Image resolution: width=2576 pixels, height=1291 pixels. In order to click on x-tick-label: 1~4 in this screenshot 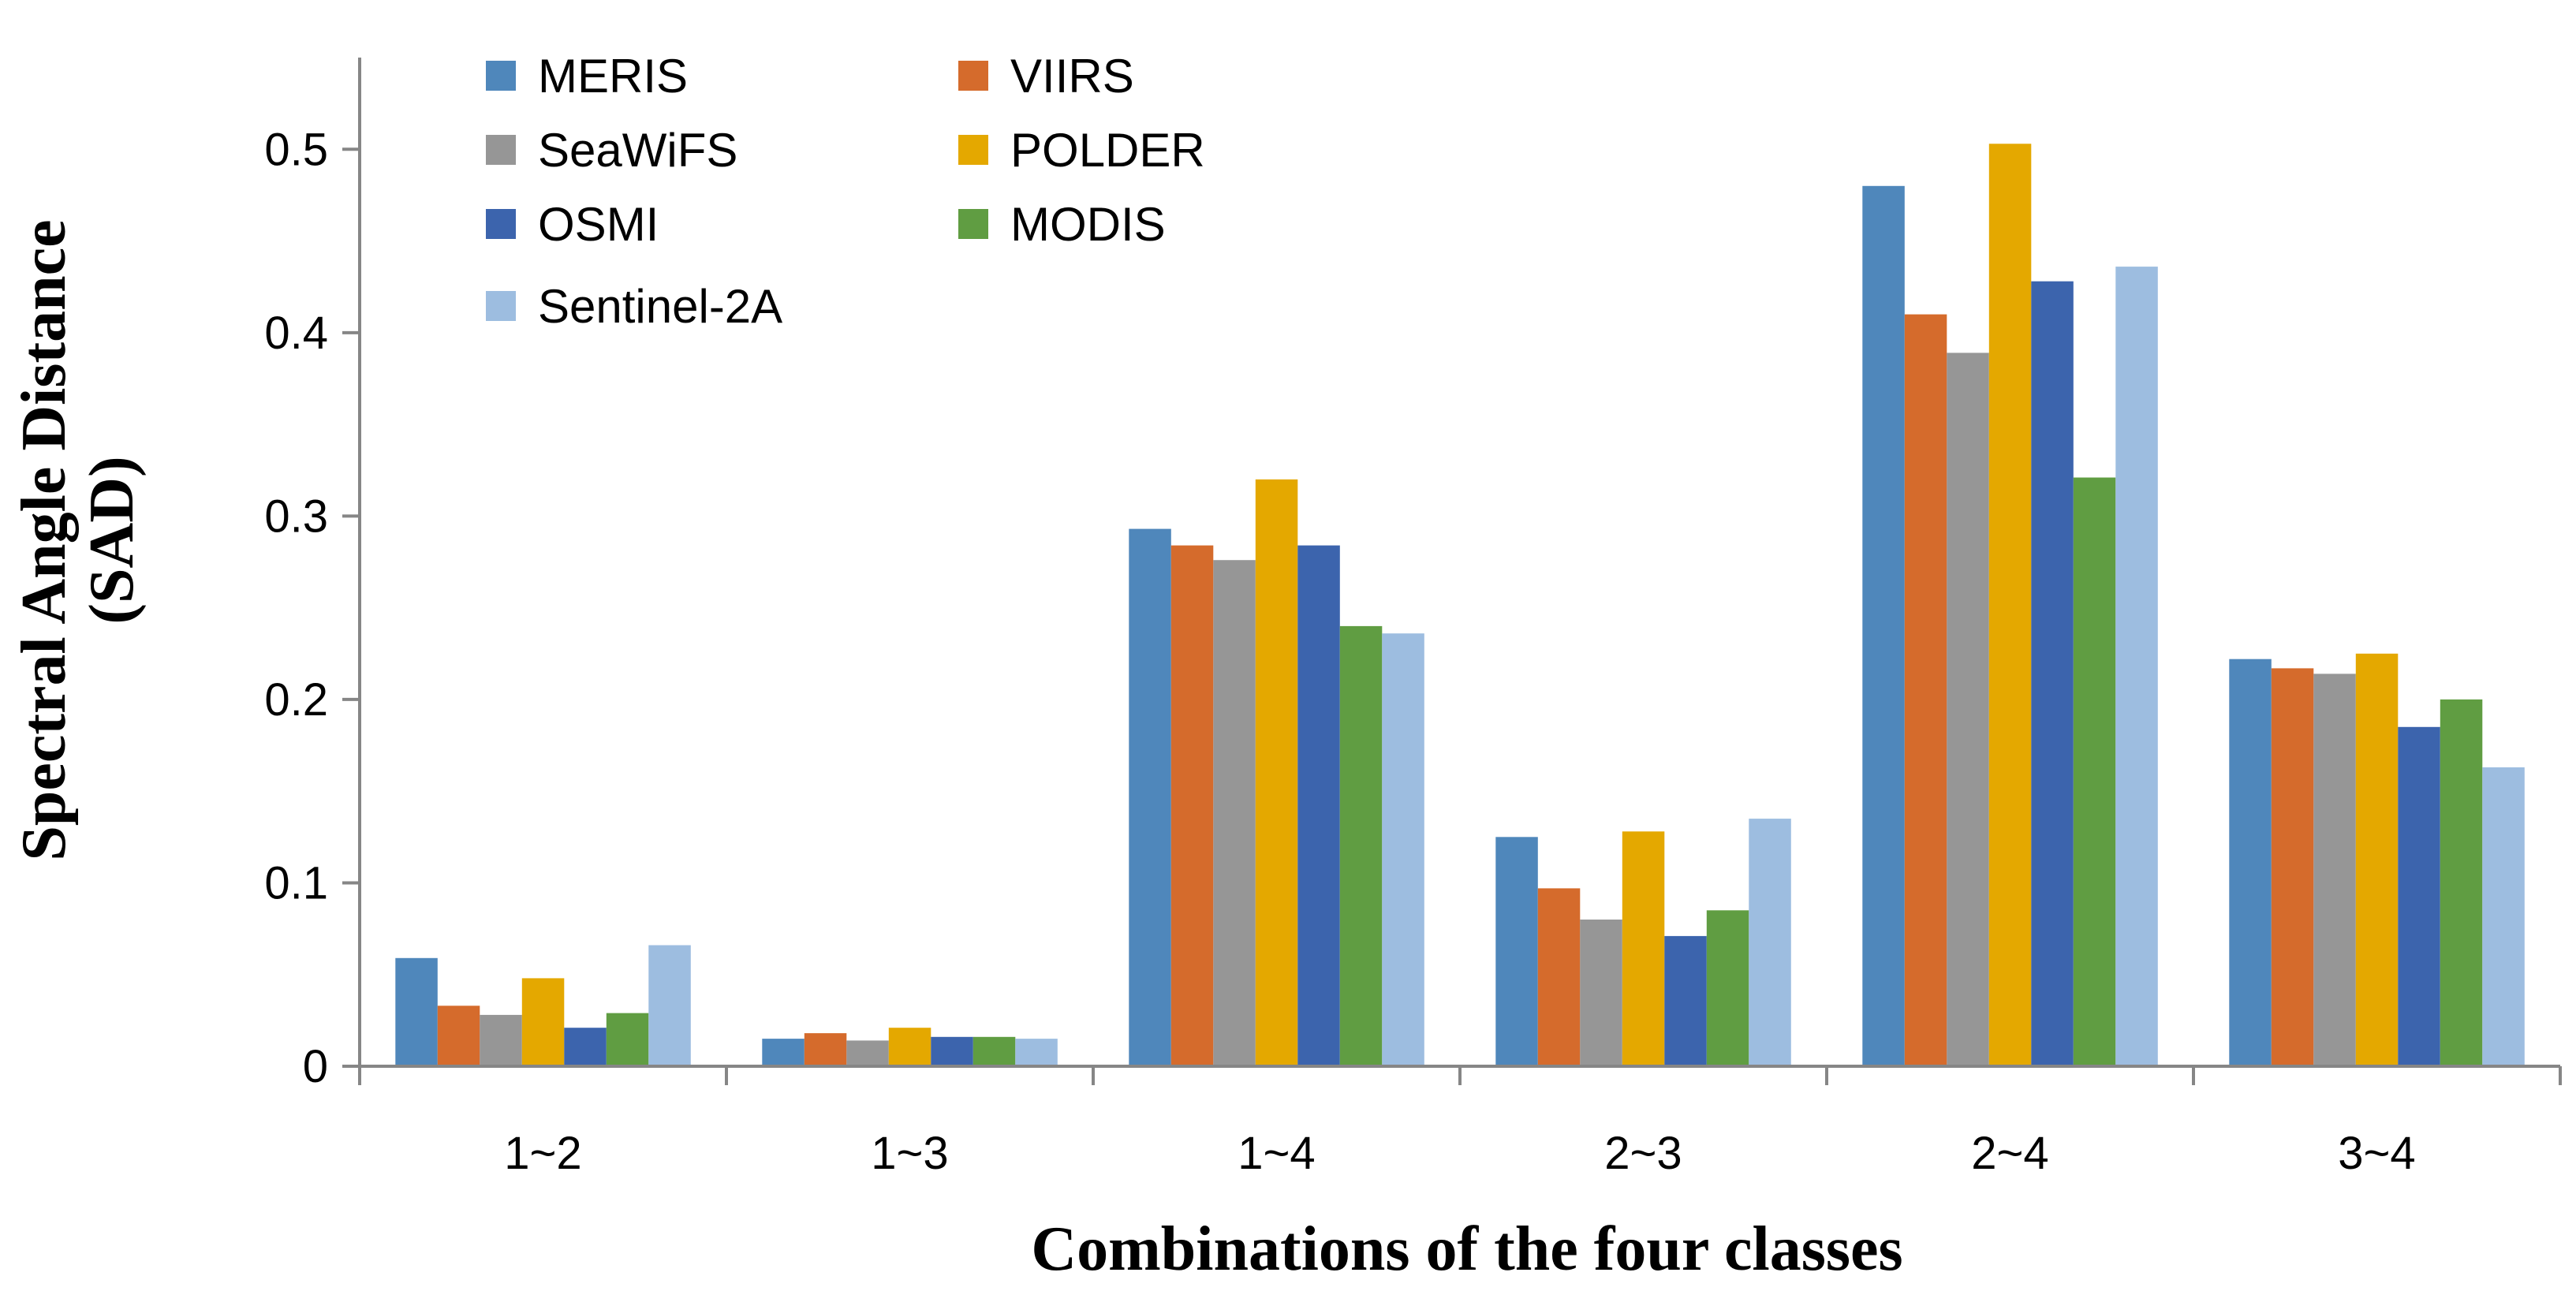, I will do `click(1276, 1153)`.